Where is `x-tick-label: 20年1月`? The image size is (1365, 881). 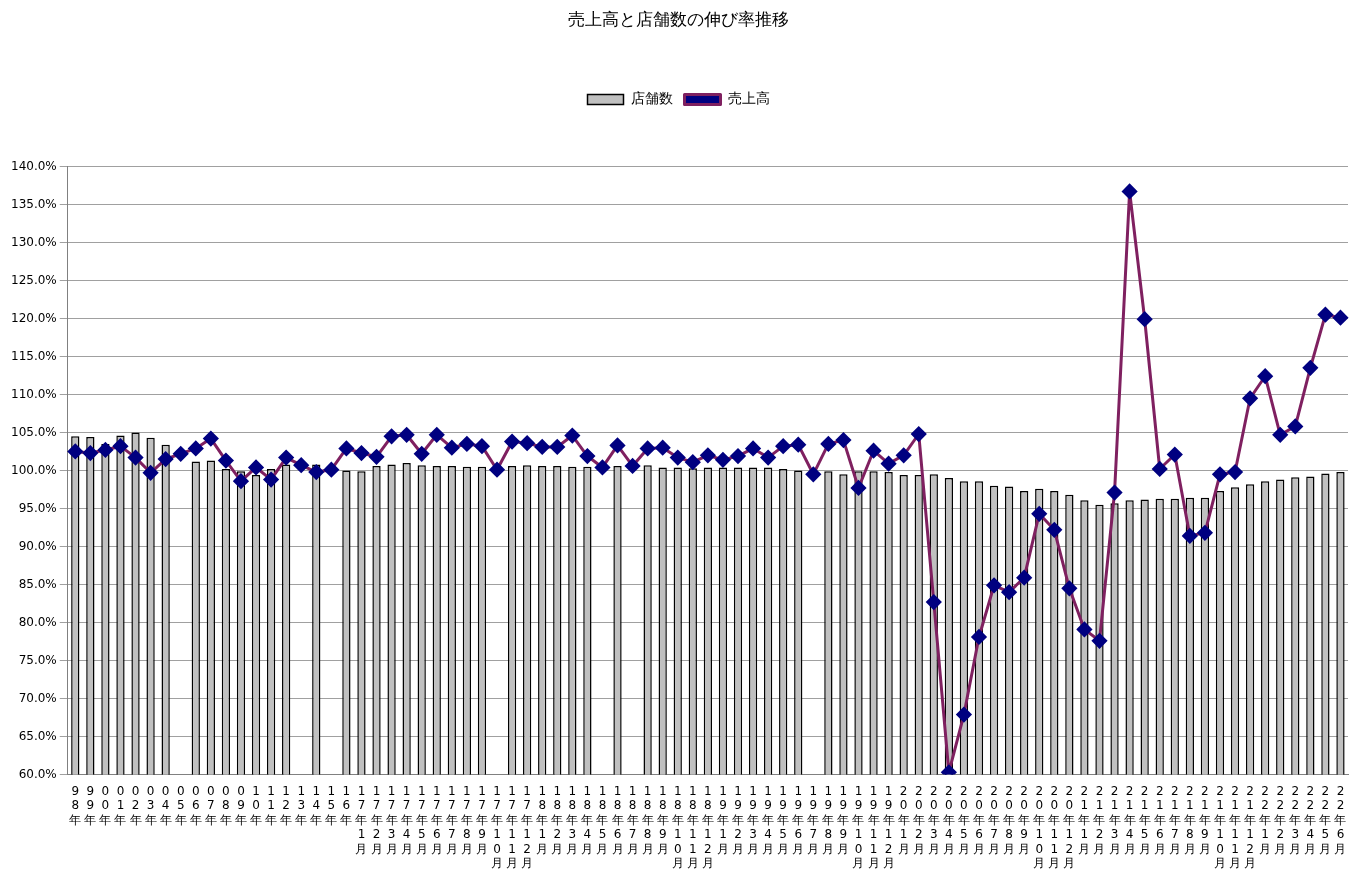
x-tick-label: 20年1月 is located at coordinates (903, 819).